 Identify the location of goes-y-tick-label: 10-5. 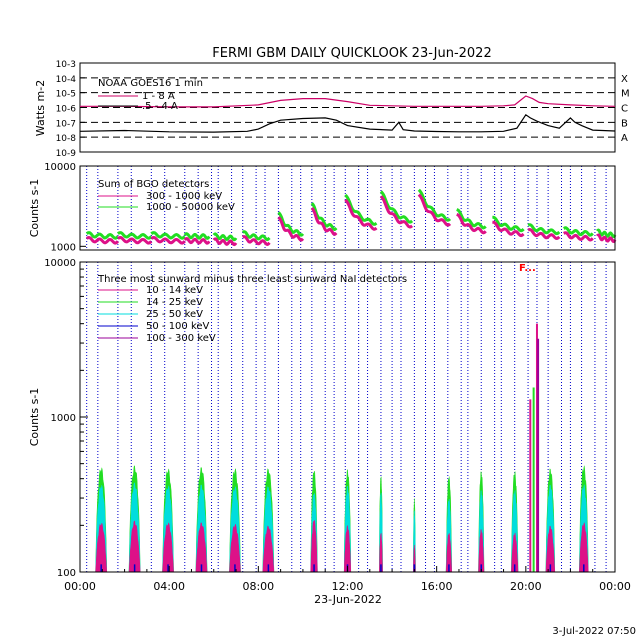
(66, 95).